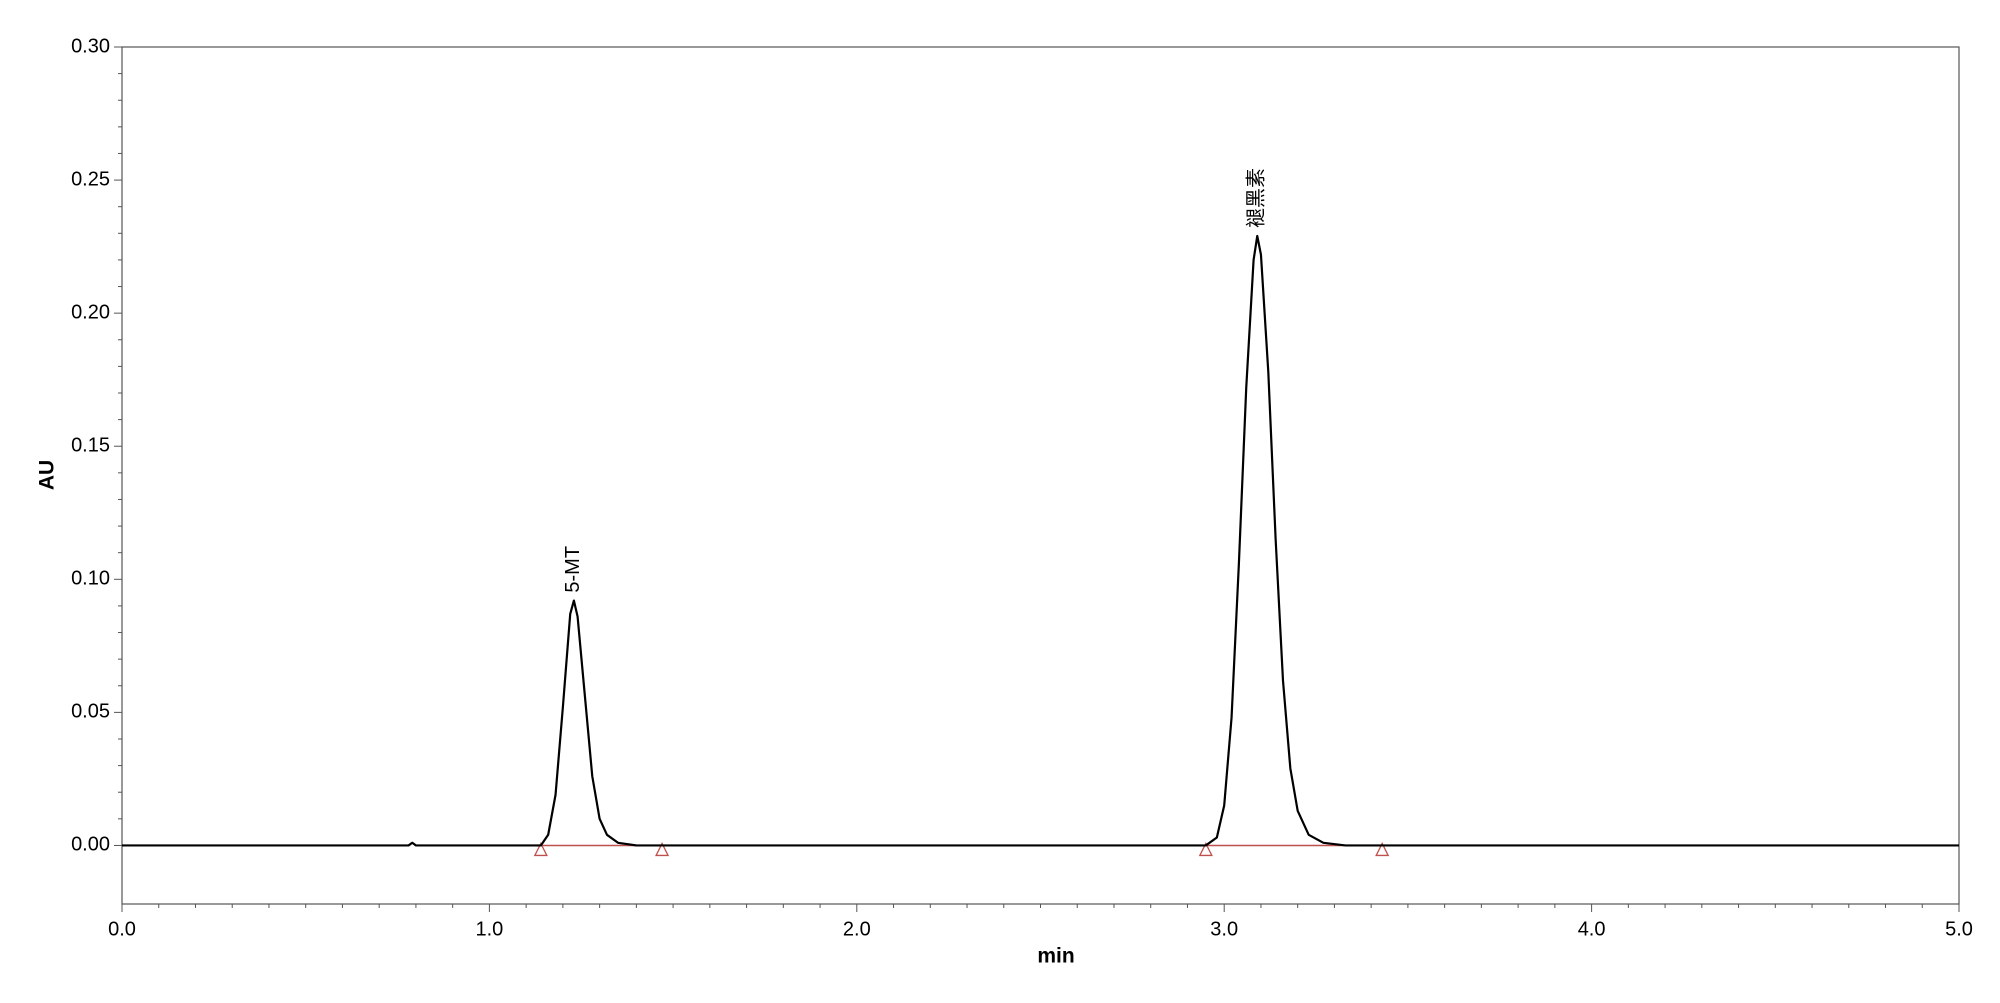 Image resolution: width=2000 pixels, height=1003 pixels. What do you see at coordinates (1592, 929) in the screenshot?
I see `x-tick-label: 4.0` at bounding box center [1592, 929].